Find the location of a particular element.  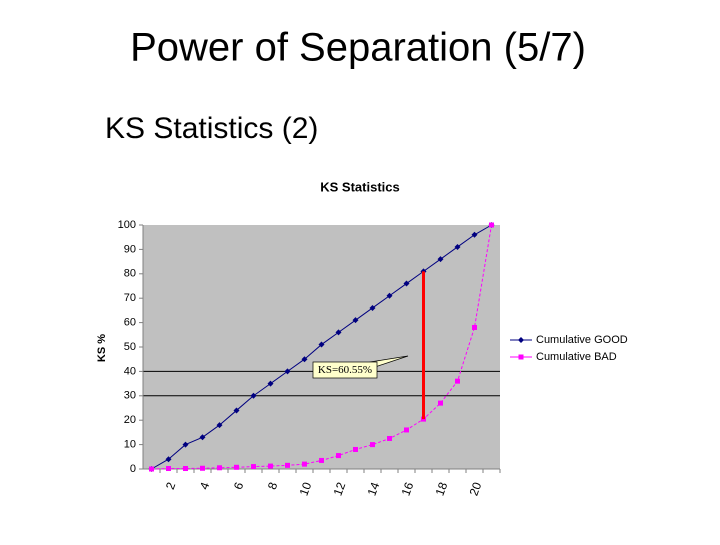

y-tick-label: 10 is located at coordinates (130, 445).